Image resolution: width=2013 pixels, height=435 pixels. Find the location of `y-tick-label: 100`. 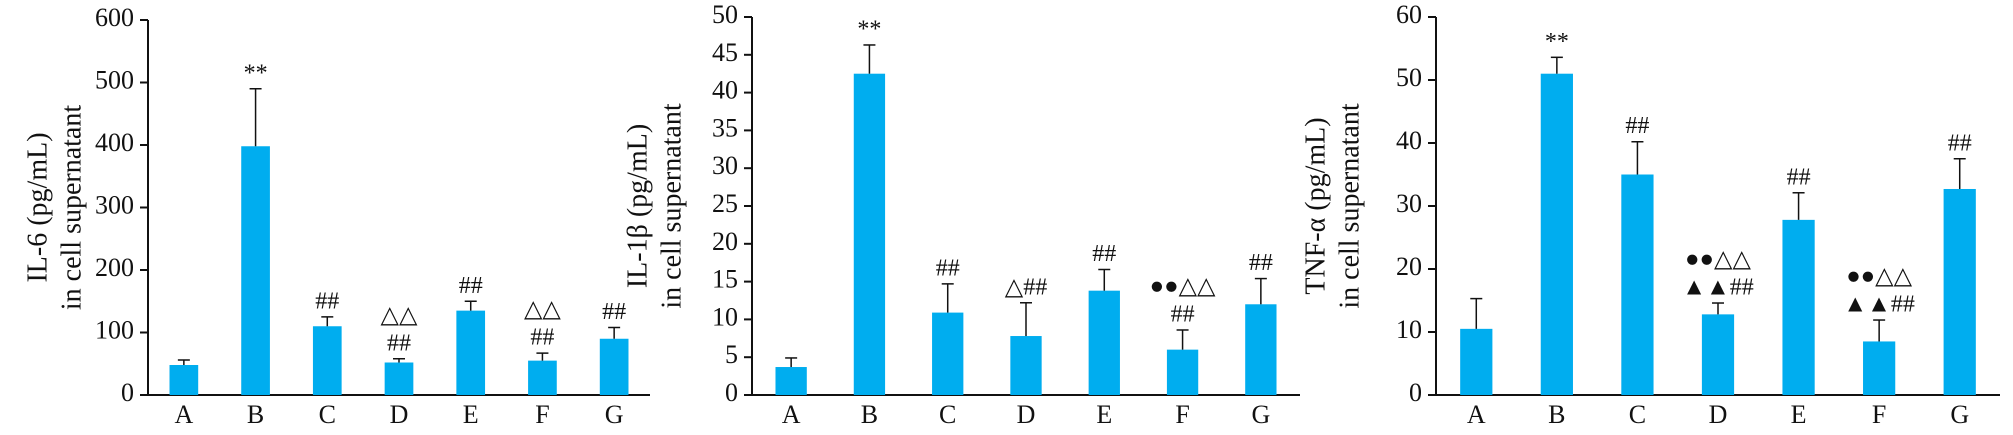

y-tick-label: 100 is located at coordinates (114, 329).